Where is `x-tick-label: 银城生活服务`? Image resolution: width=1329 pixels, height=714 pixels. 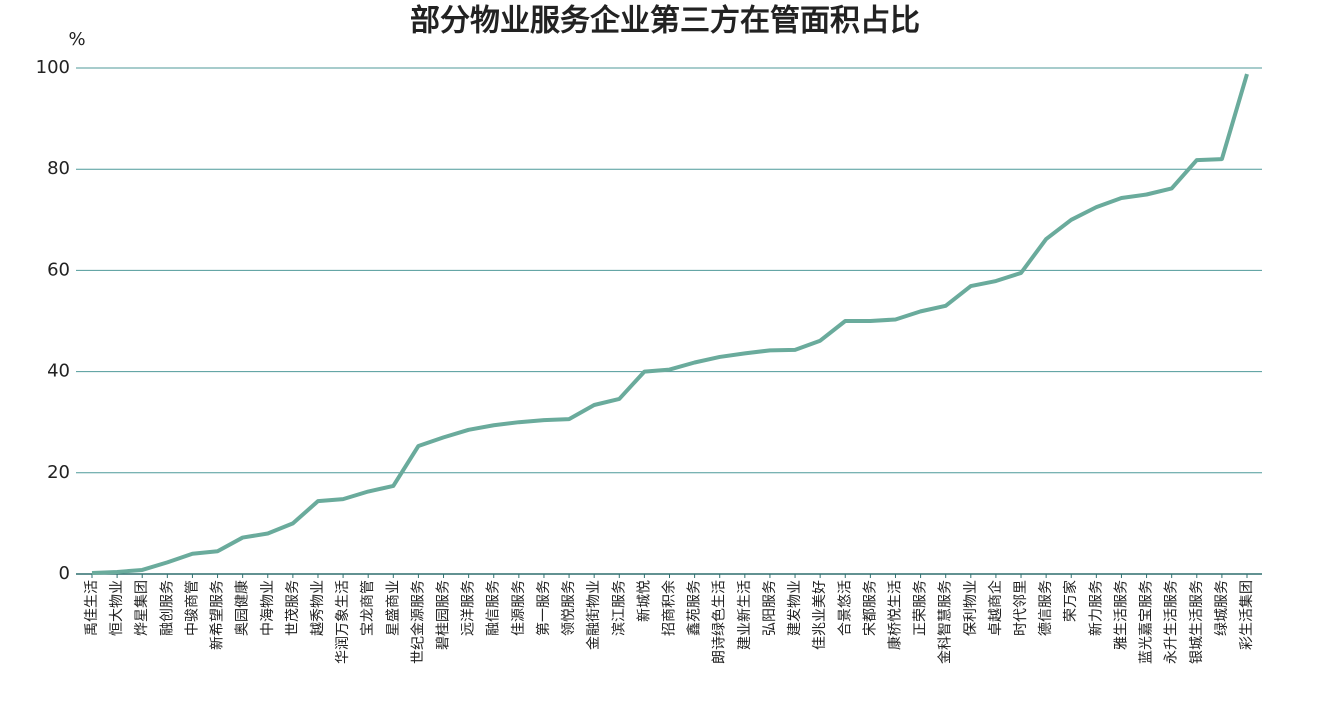
x-tick-label: 银城生活服务 is located at coordinates (1197, 622).